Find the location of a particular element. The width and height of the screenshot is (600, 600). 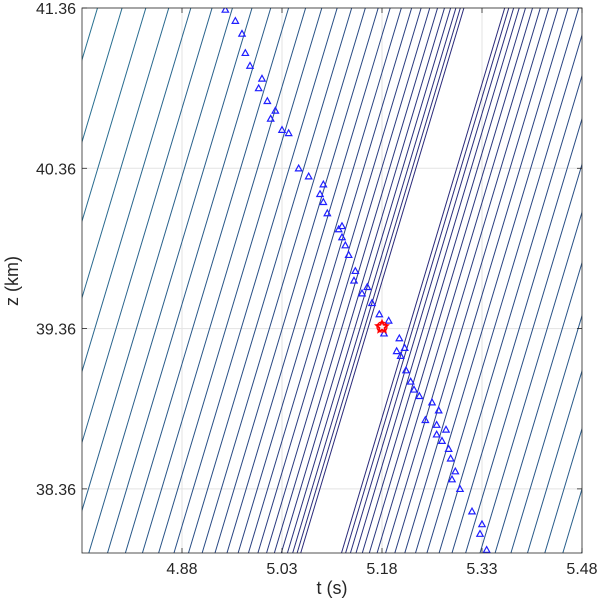

best-estimate is located at coordinates (382, 326).